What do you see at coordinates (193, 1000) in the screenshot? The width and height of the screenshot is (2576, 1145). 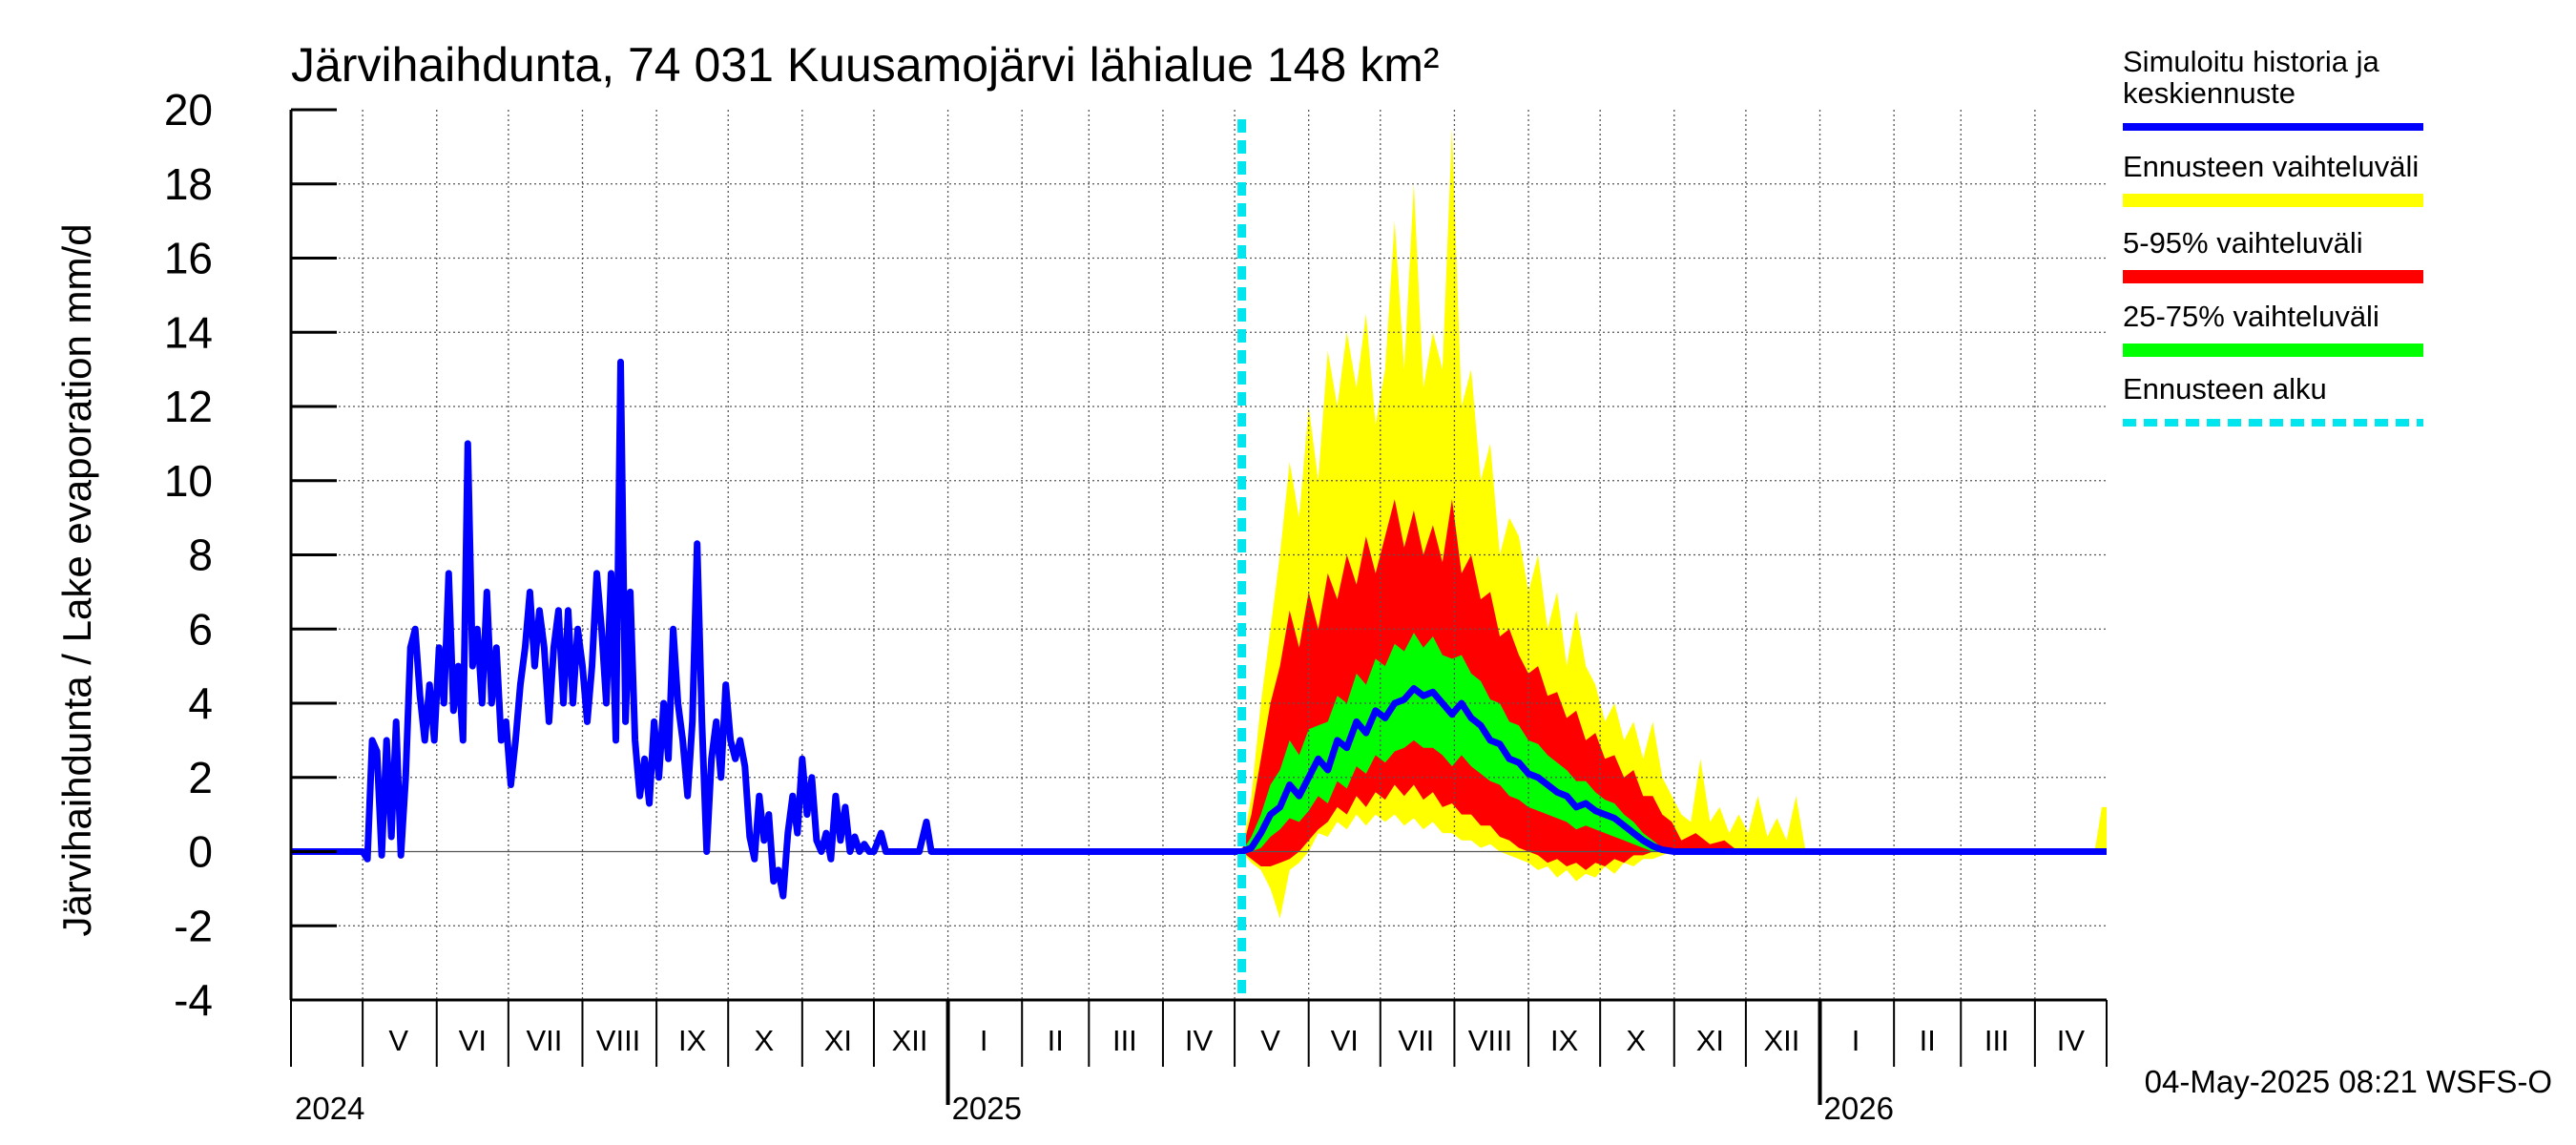 I see `y-tick-label: -4` at bounding box center [193, 1000].